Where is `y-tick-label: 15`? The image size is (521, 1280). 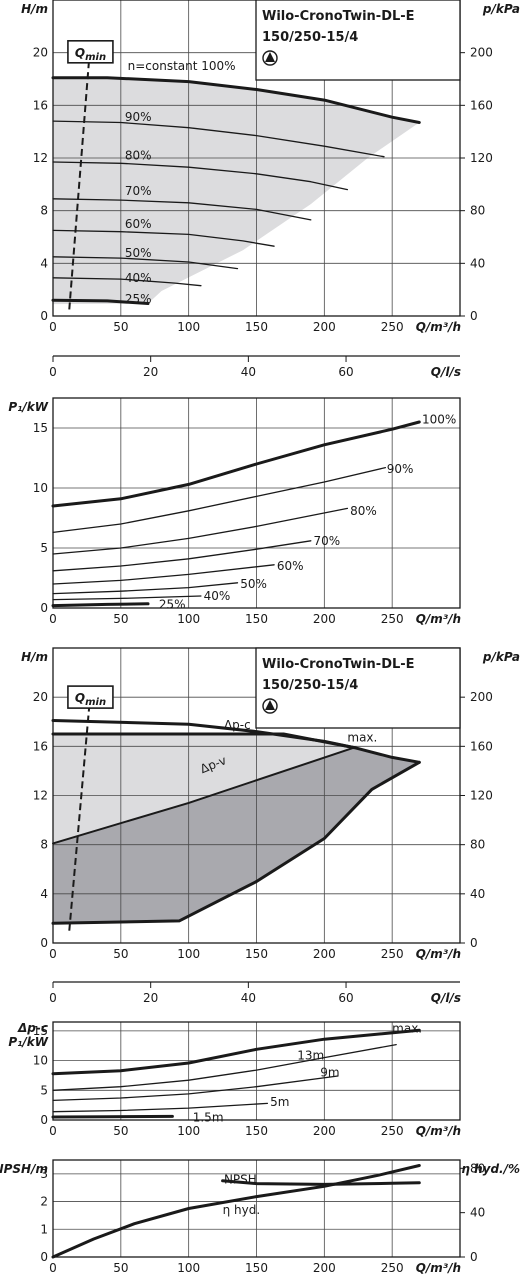
y-tick-label: 15 is located at coordinates (40, 1031).